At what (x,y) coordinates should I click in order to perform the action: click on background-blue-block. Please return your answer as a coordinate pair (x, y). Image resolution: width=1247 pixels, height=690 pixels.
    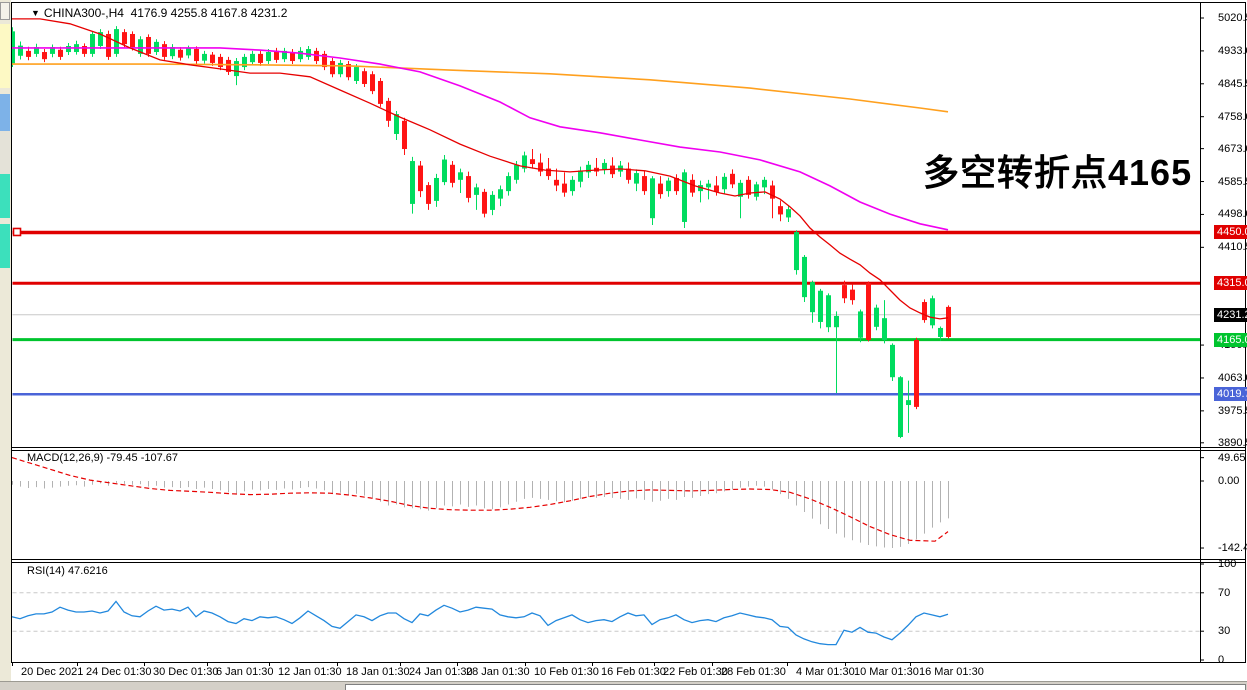
    Looking at the image, I should click on (5, 112).